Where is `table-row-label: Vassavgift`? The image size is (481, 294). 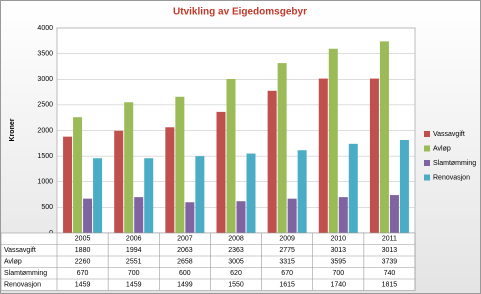
table-row-label: Vassavgift is located at coordinates (20, 250).